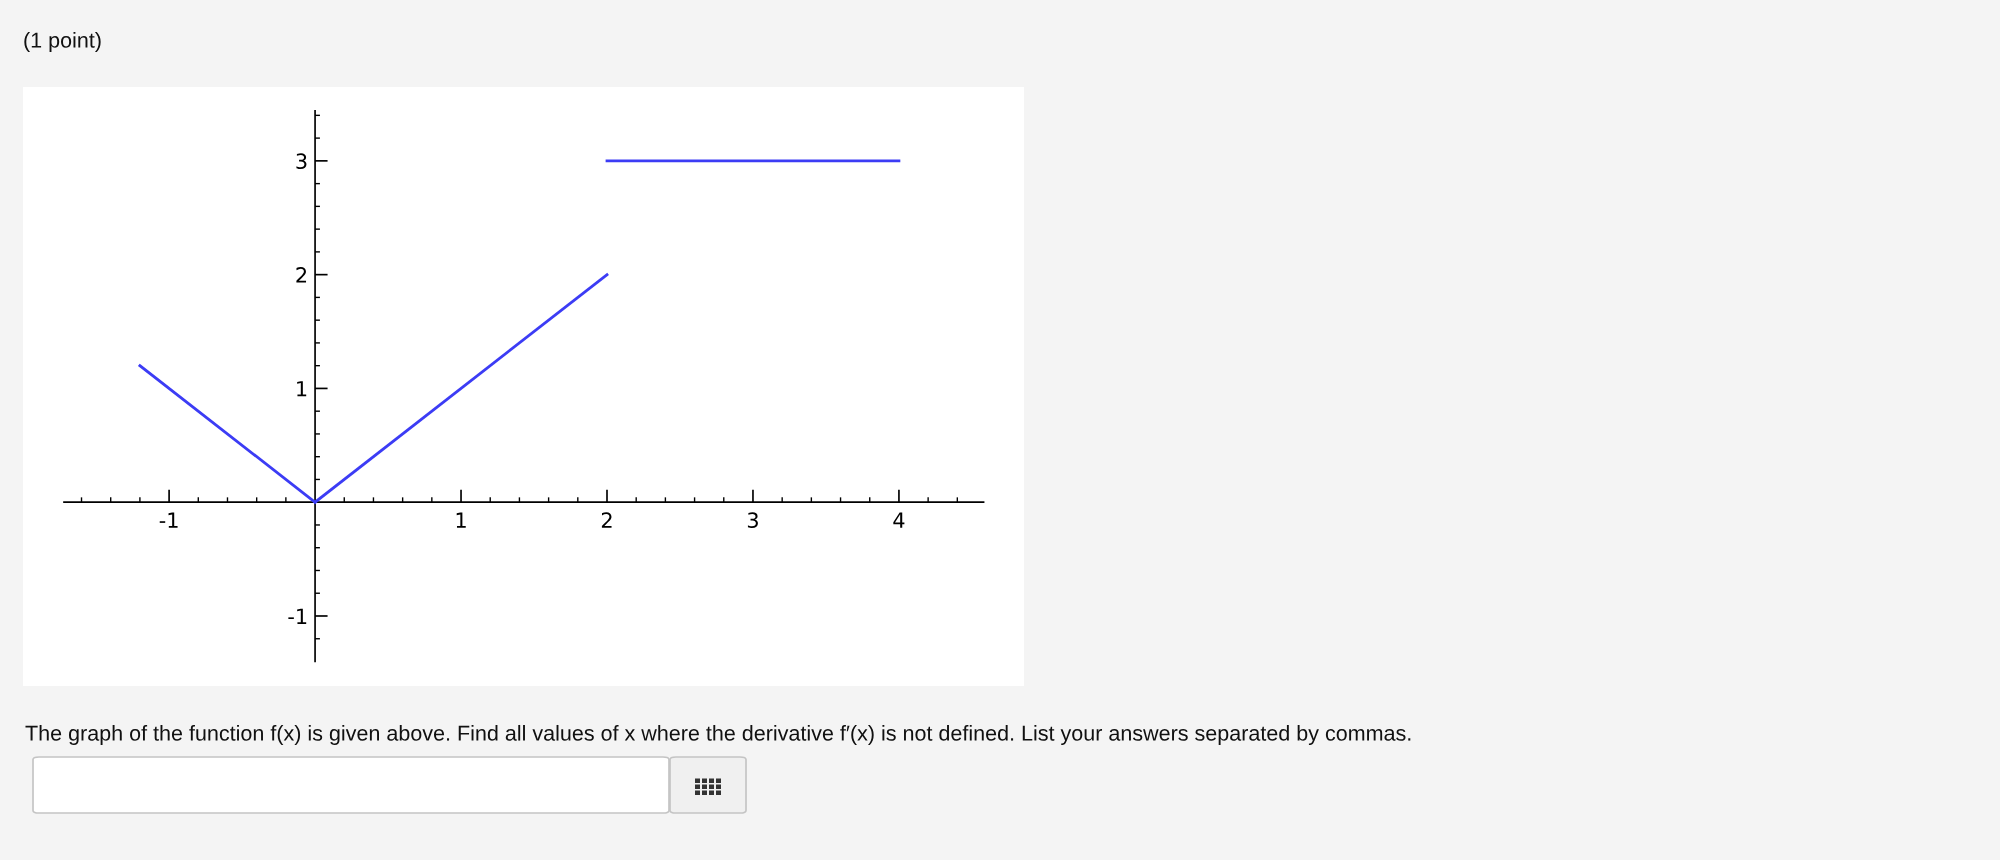 Image resolution: width=2000 pixels, height=860 pixels. Describe the element at coordinates (168, 520) in the screenshot. I see `x-tick-label: -1` at that location.